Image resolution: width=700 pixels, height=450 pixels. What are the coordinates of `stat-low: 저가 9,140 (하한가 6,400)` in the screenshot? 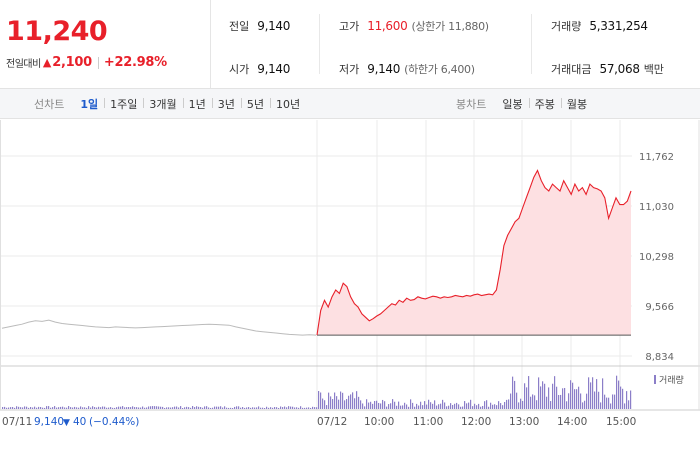 It's located at (407, 69).